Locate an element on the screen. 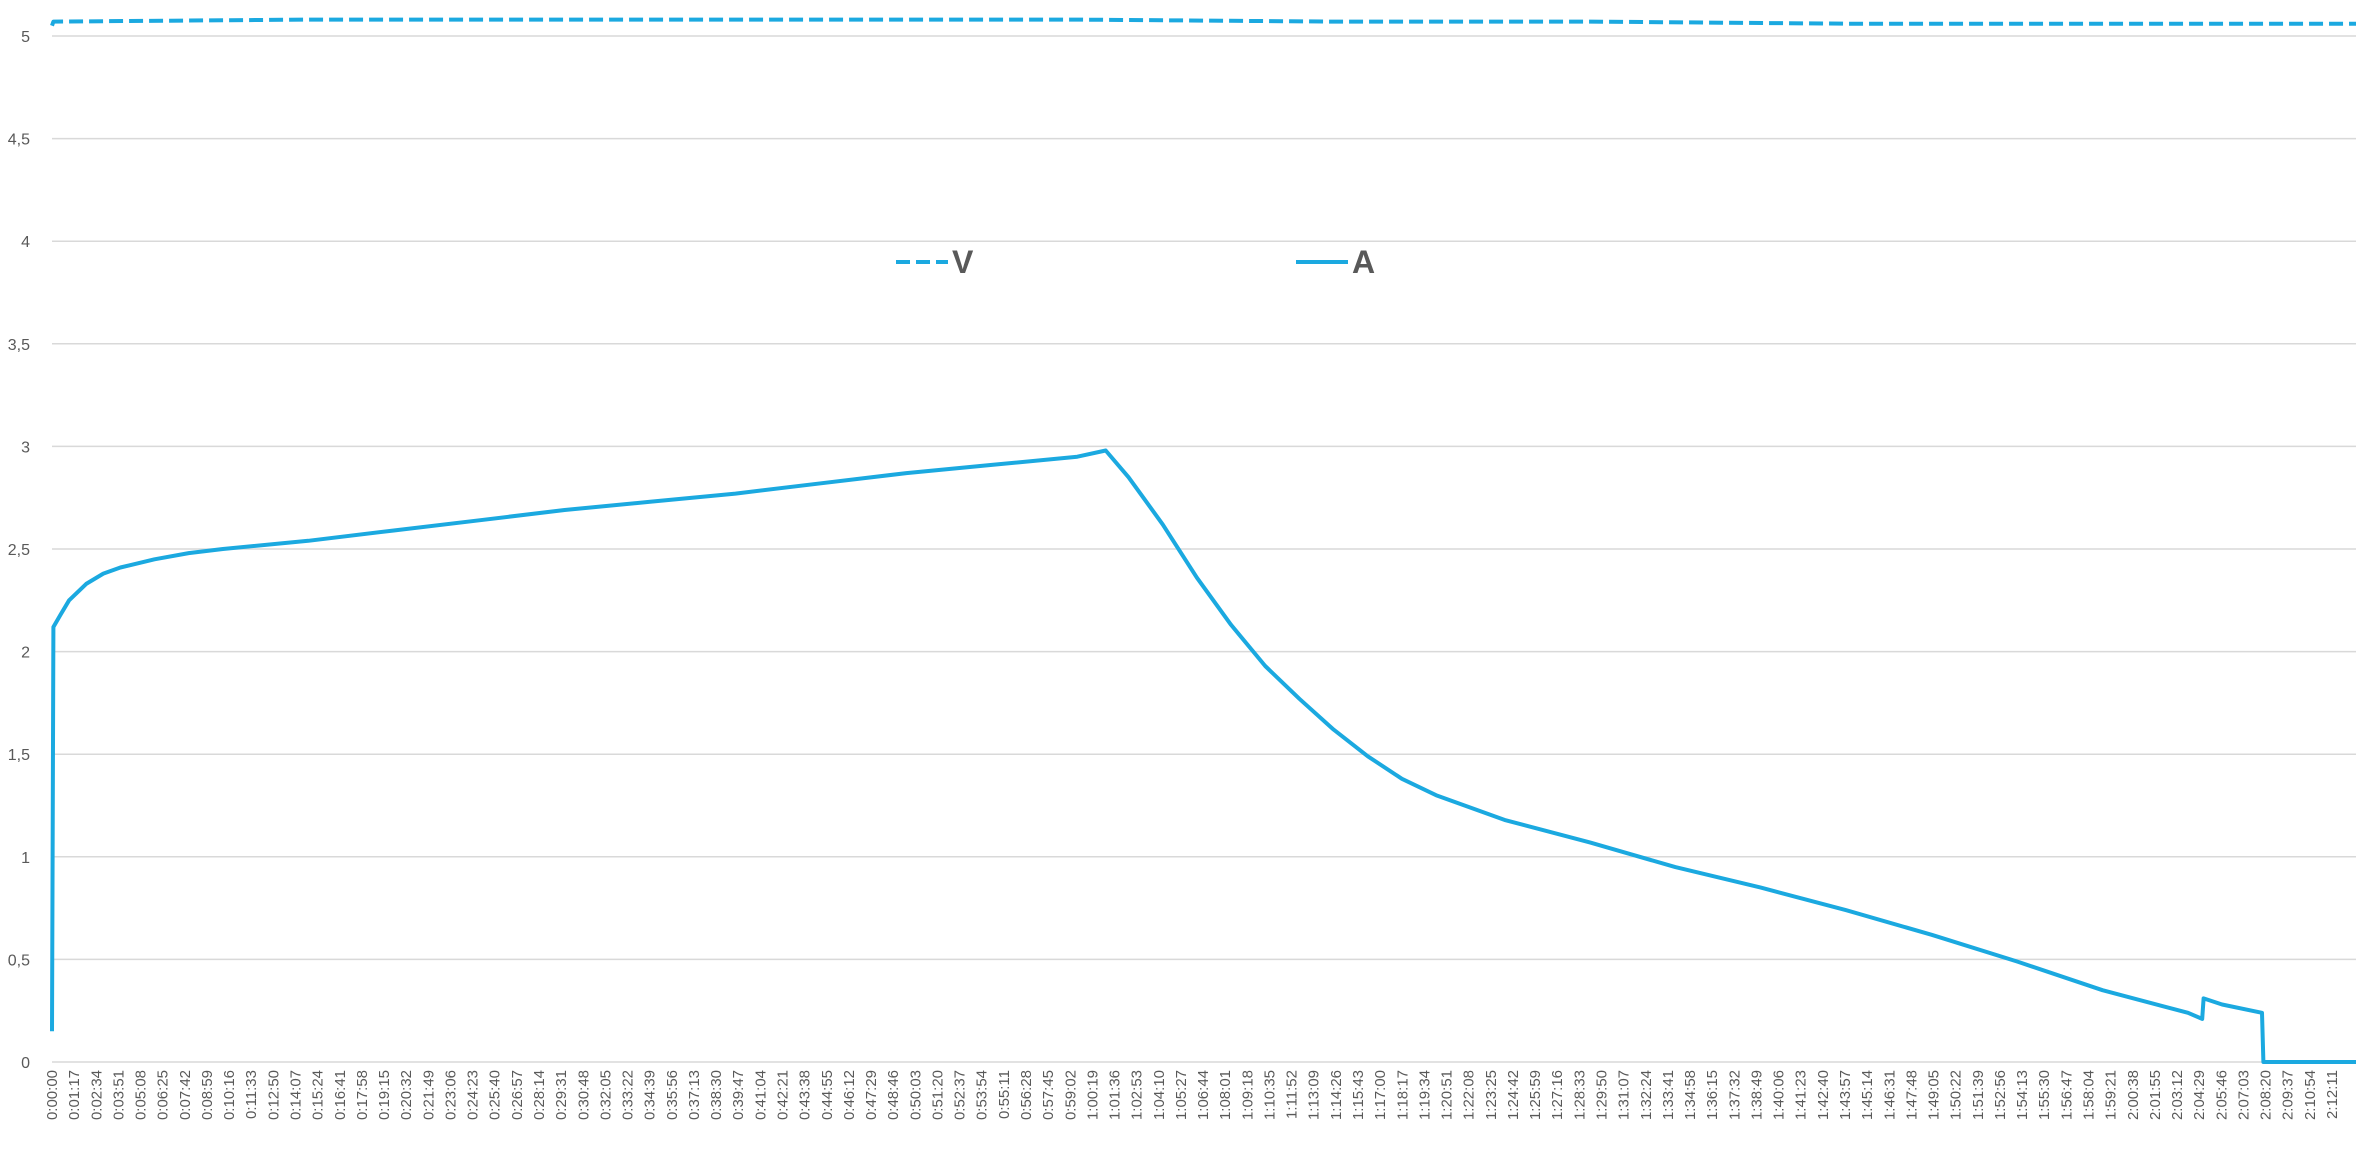 The image size is (2366, 1164). x-tick-label: 0:23:06 is located at coordinates (450, 1095).